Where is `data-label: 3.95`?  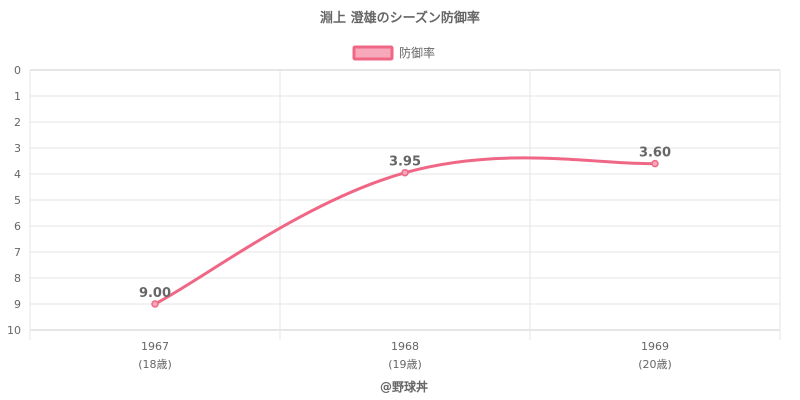 data-label: 3.95 is located at coordinates (405, 162).